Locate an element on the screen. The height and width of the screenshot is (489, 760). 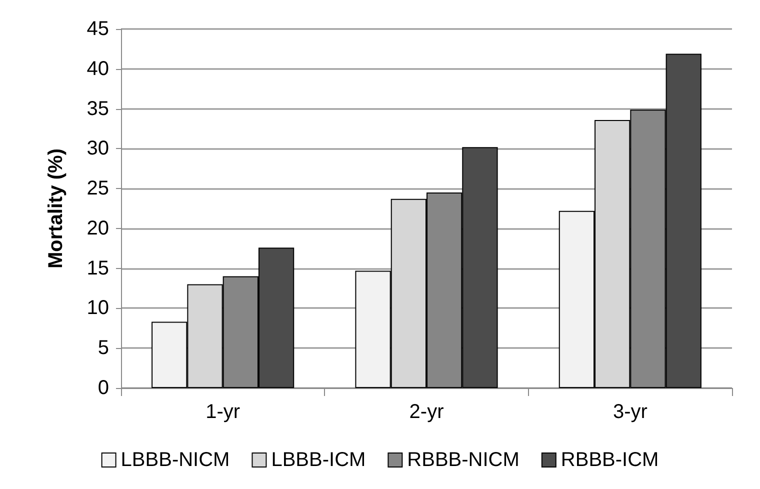
y-axis-title: Mortality (%) is located at coordinates (56, 208).